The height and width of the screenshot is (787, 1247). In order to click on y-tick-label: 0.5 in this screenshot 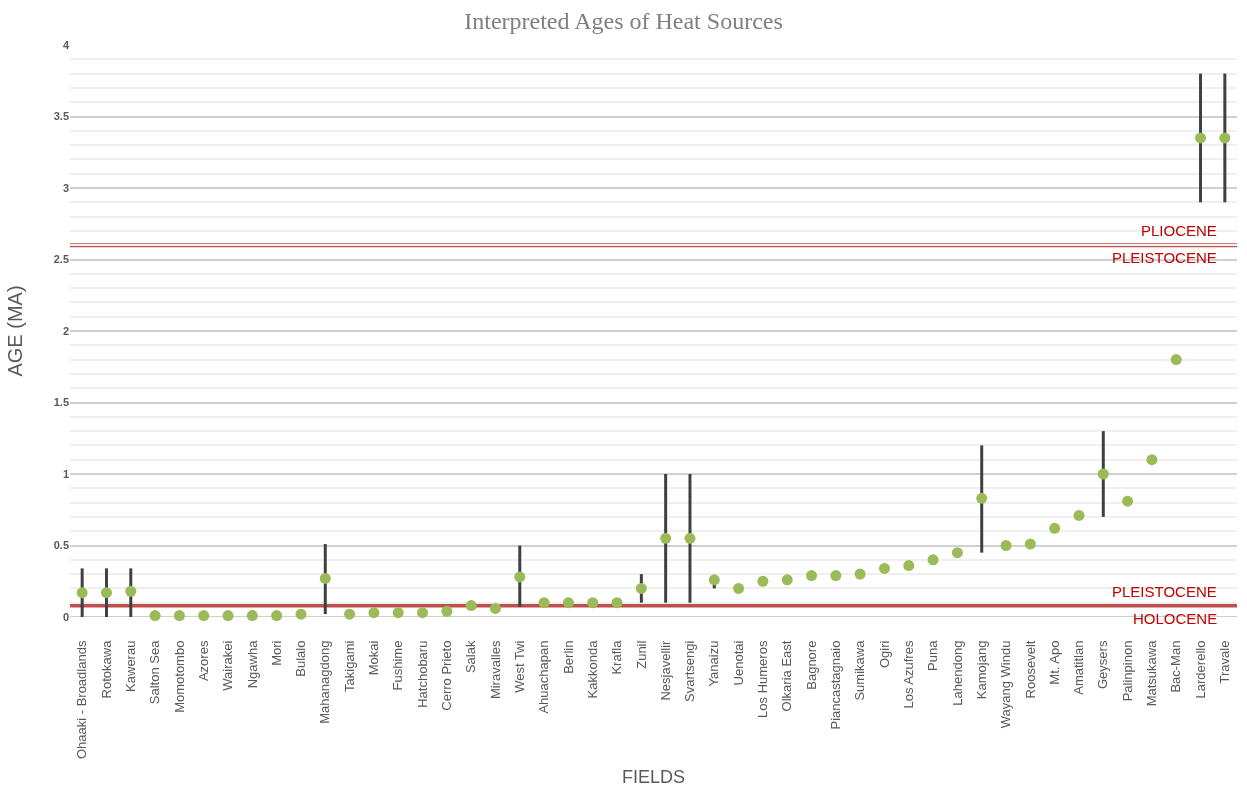, I will do `click(61, 545)`.